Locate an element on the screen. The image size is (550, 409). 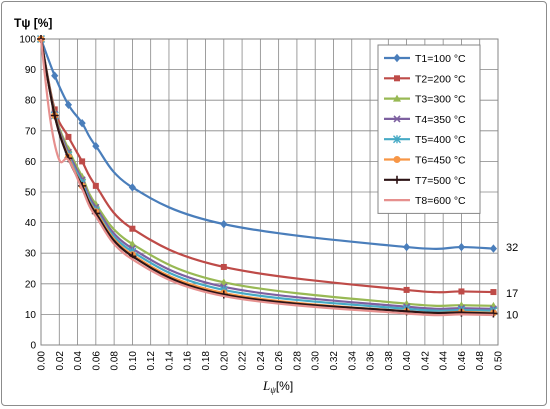
x-tick-label: 0.48 is located at coordinates (480, 361).